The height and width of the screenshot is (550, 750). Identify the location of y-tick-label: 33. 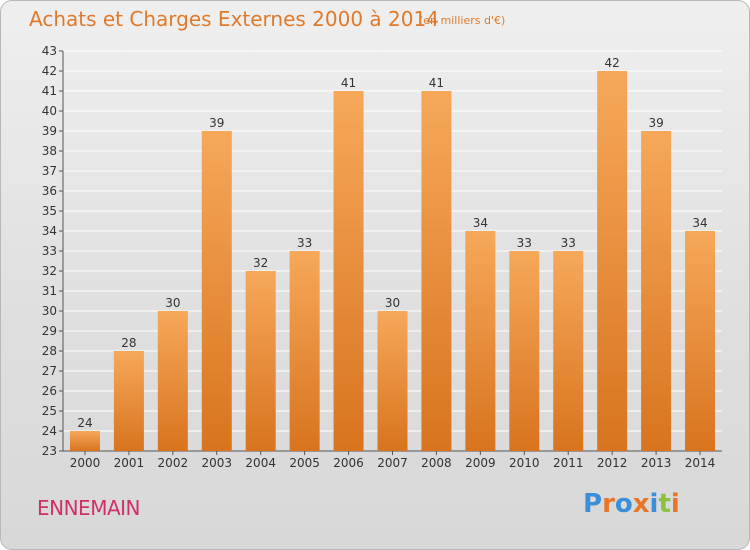
(49, 251).